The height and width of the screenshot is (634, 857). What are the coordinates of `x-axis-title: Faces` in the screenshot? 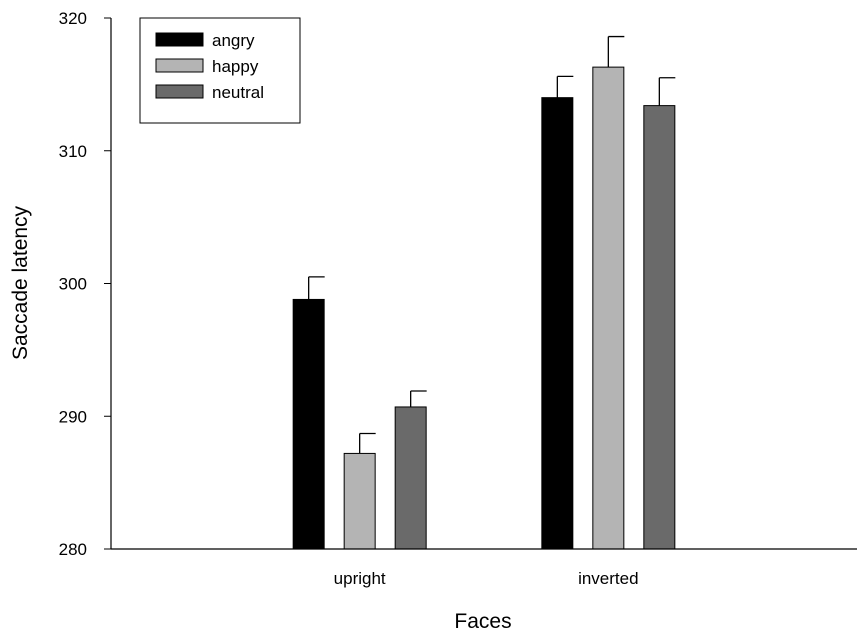 It's located at (482, 621).